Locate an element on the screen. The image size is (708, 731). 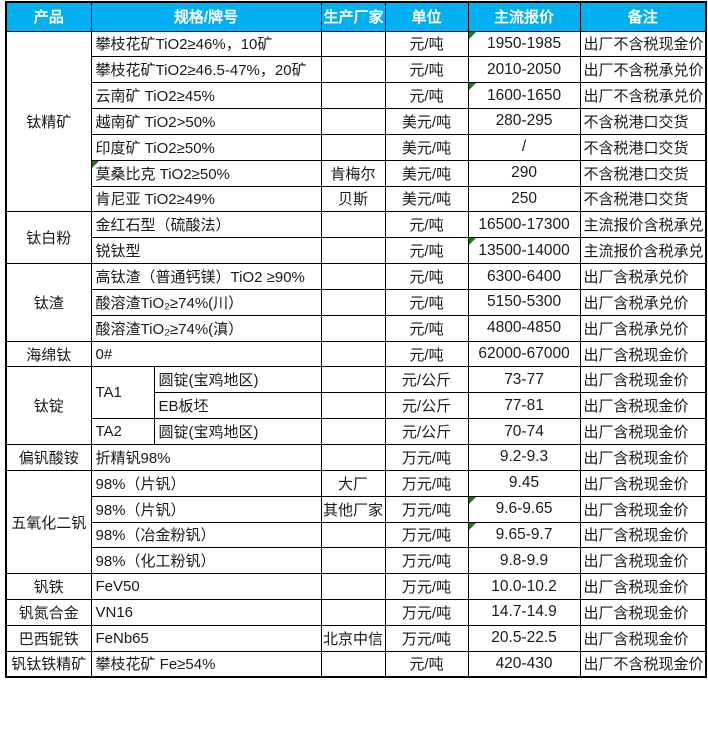
spec-cell: 印度矿 TiO2≥50% is located at coordinates (206, 147).